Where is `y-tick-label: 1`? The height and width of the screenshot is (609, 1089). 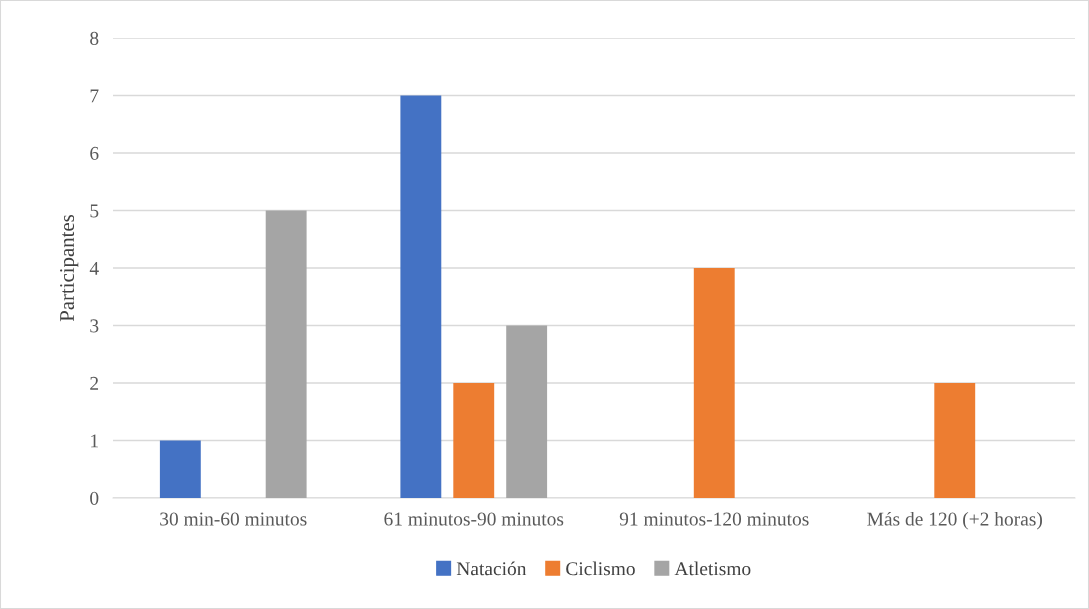 y-tick-label: 1 is located at coordinates (94, 441).